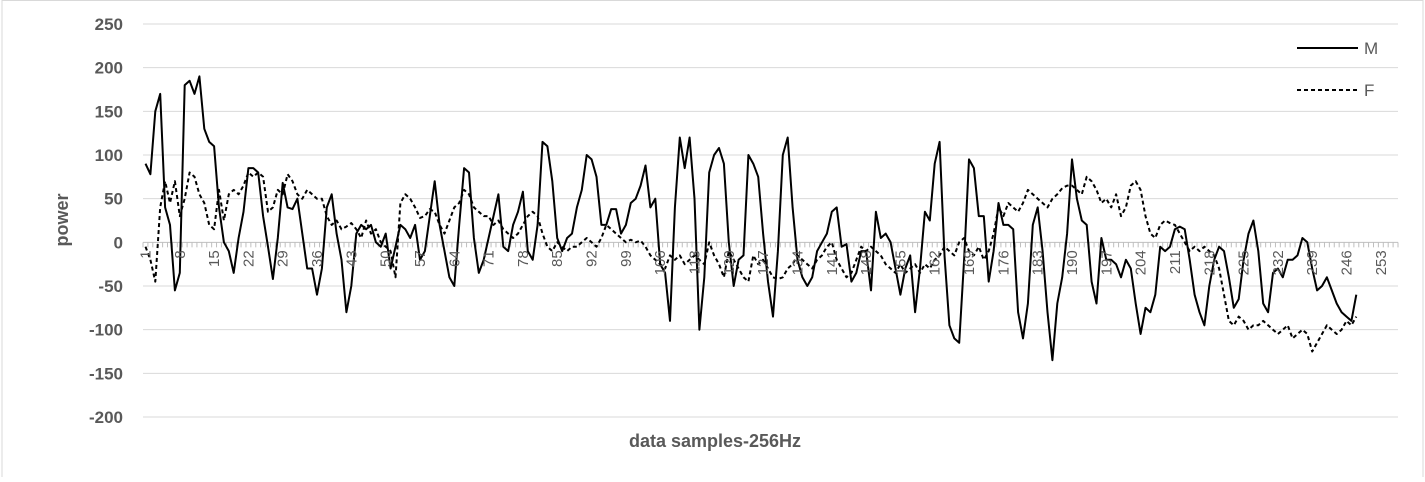  Describe the element at coordinates (109, 68) in the screenshot. I see `y-tick-label: 200` at that location.